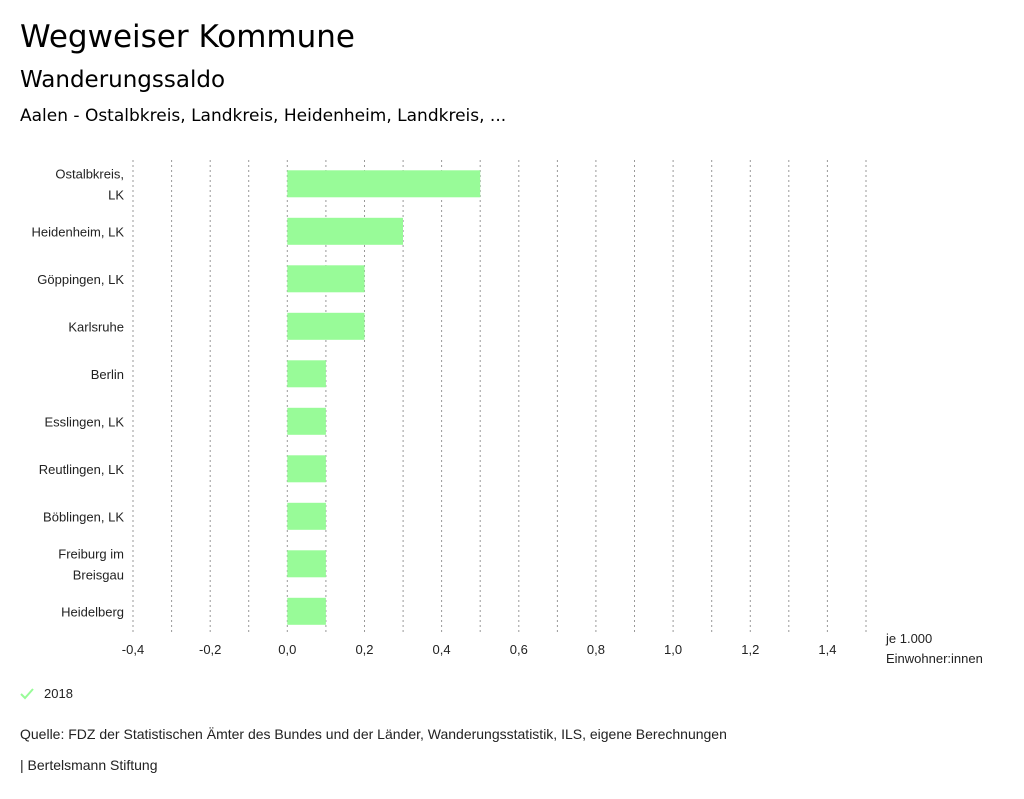  Describe the element at coordinates (133, 649) in the screenshot. I see `x-tick-label: -0,4` at that location.